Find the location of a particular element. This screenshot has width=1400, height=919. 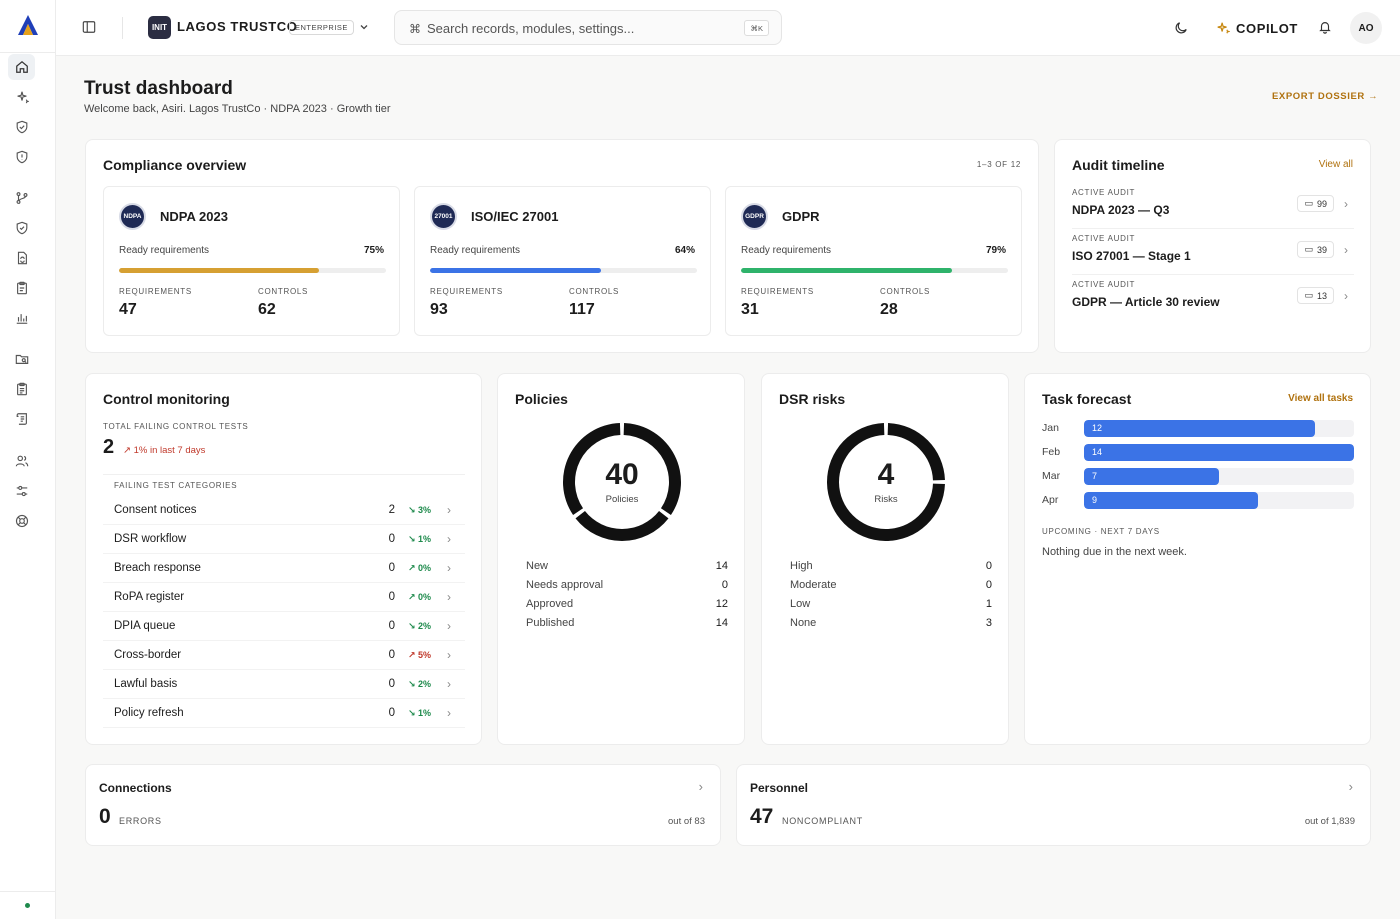

month-label: Apr is located at coordinates (1050, 500).